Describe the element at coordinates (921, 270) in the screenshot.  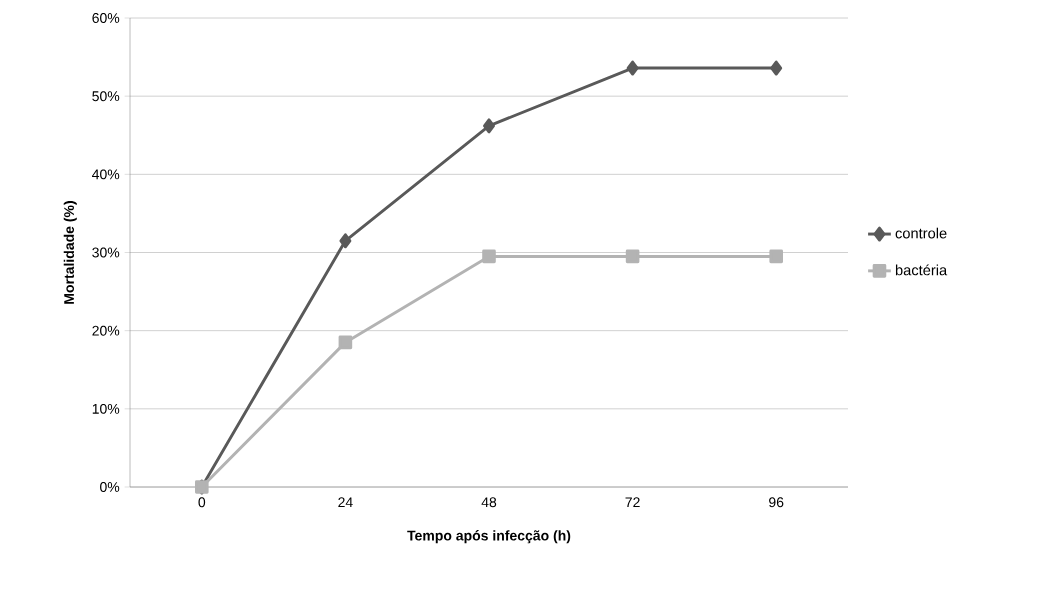
I see `legend-label: bactéria` at that location.